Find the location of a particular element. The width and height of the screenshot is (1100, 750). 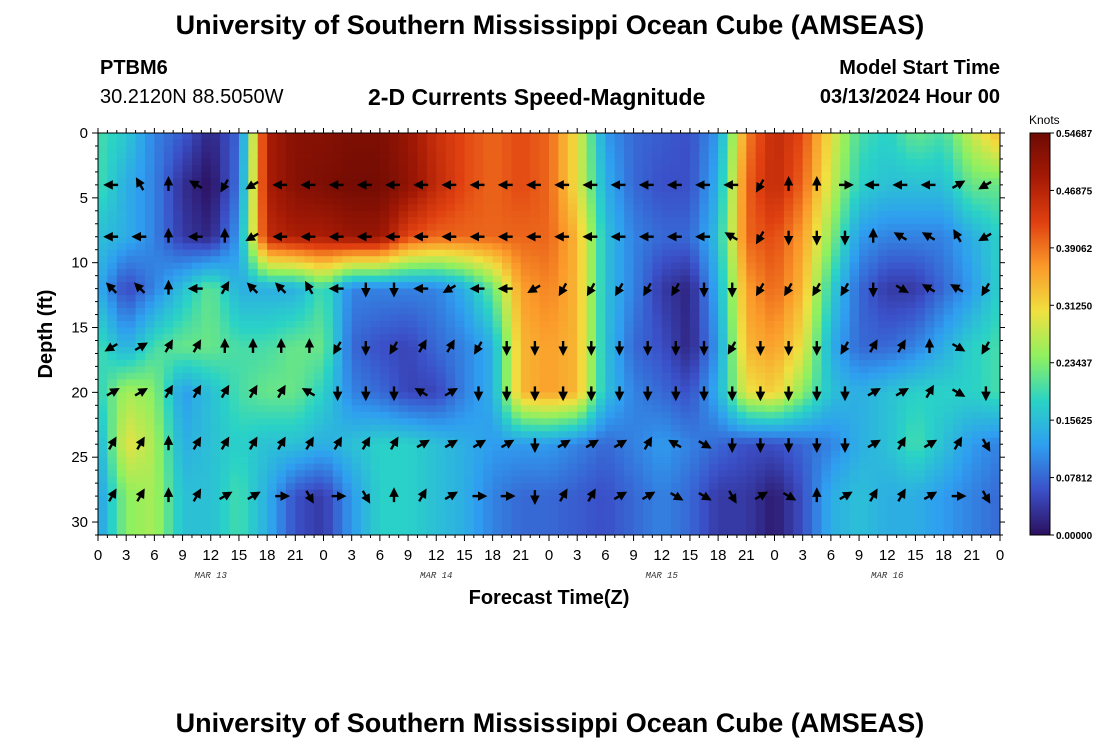

model-start-label: Model Start Time is located at coordinates (919, 68).